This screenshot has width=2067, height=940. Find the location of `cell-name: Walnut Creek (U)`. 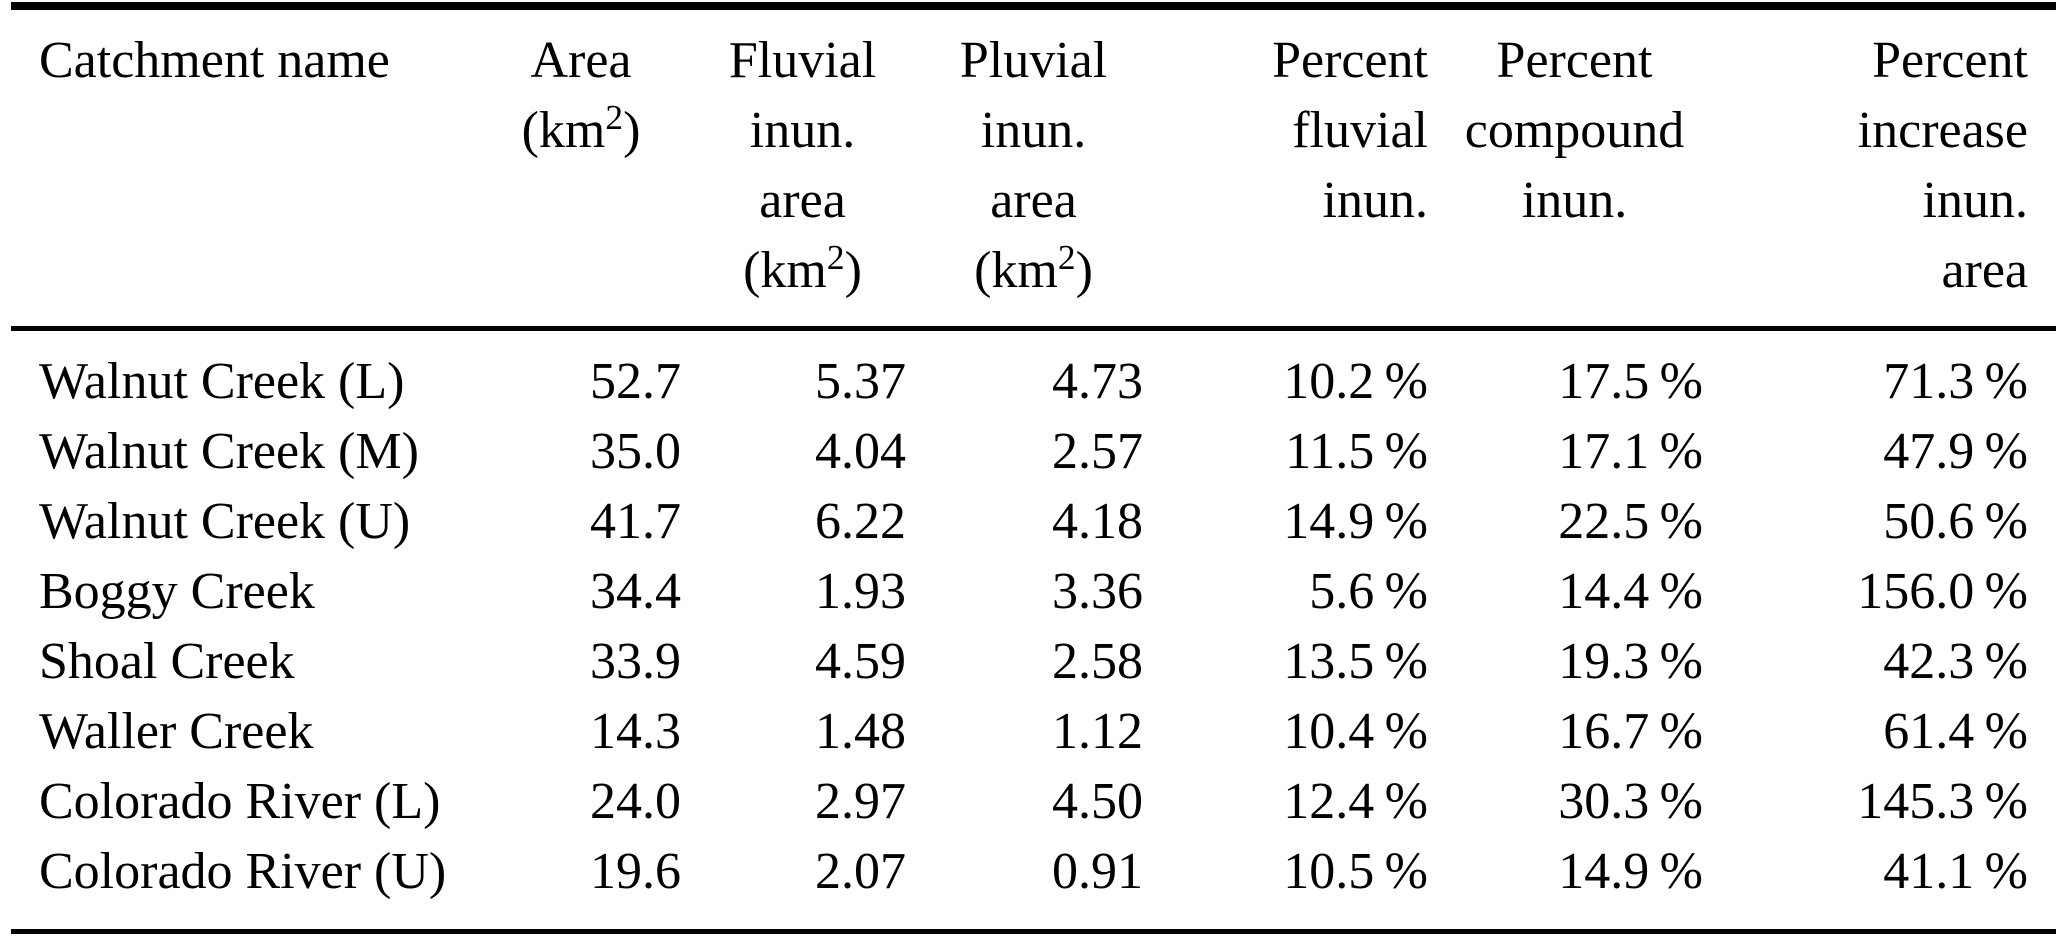

cell-name: Walnut Creek (U) is located at coordinates (225, 521).